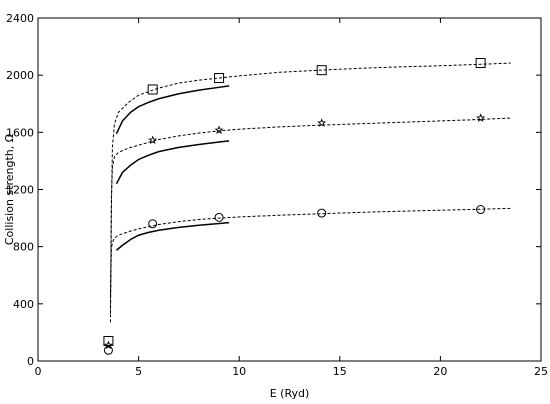 The image size is (550, 404). What do you see at coordinates (20, 75) in the screenshot?
I see `y-tick-label: 2000` at bounding box center [20, 75].